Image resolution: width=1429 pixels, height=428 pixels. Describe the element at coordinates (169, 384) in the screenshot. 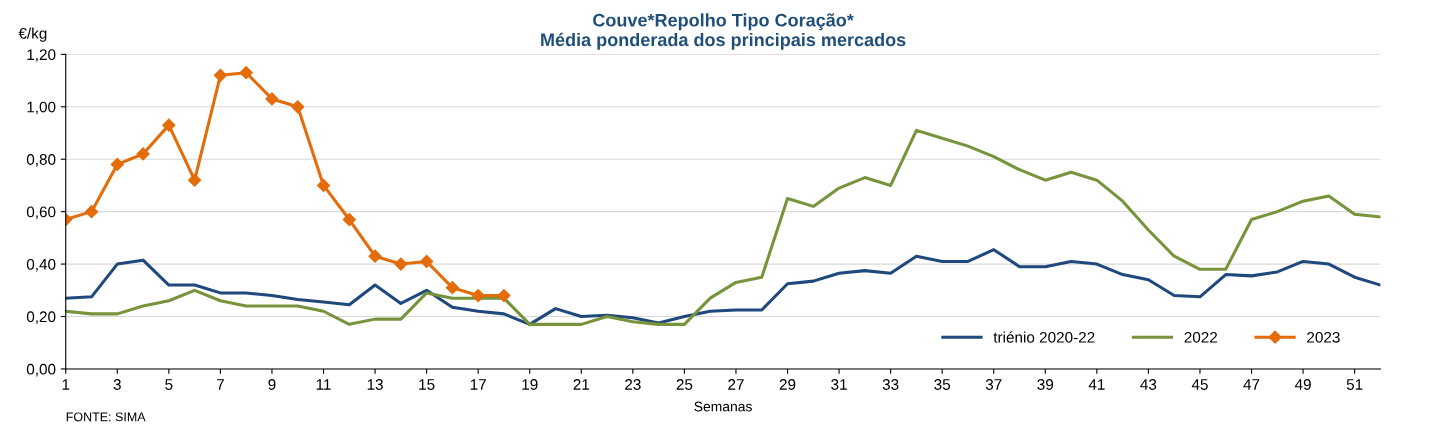

I see `x-tick-label: 5` at that location.